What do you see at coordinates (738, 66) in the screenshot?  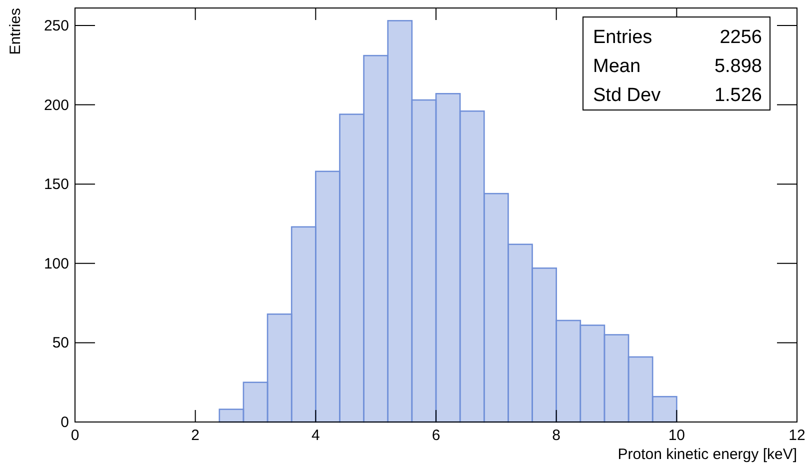 I see `annotation: 5.898` at bounding box center [738, 66].